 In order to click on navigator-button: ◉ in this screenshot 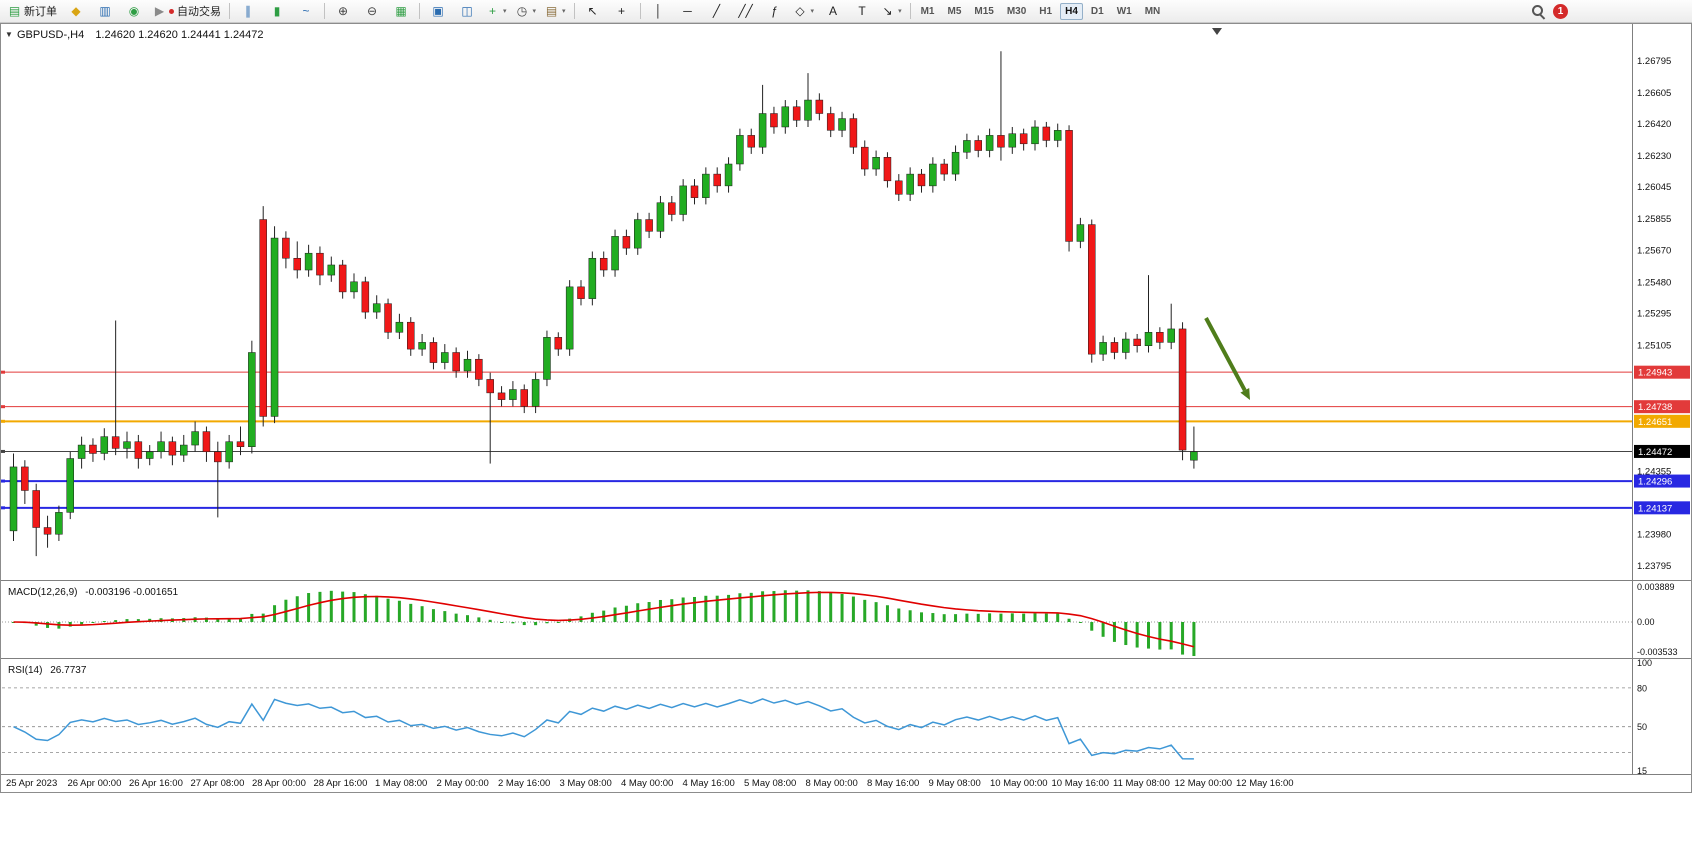, I will do `click(134, 11)`.